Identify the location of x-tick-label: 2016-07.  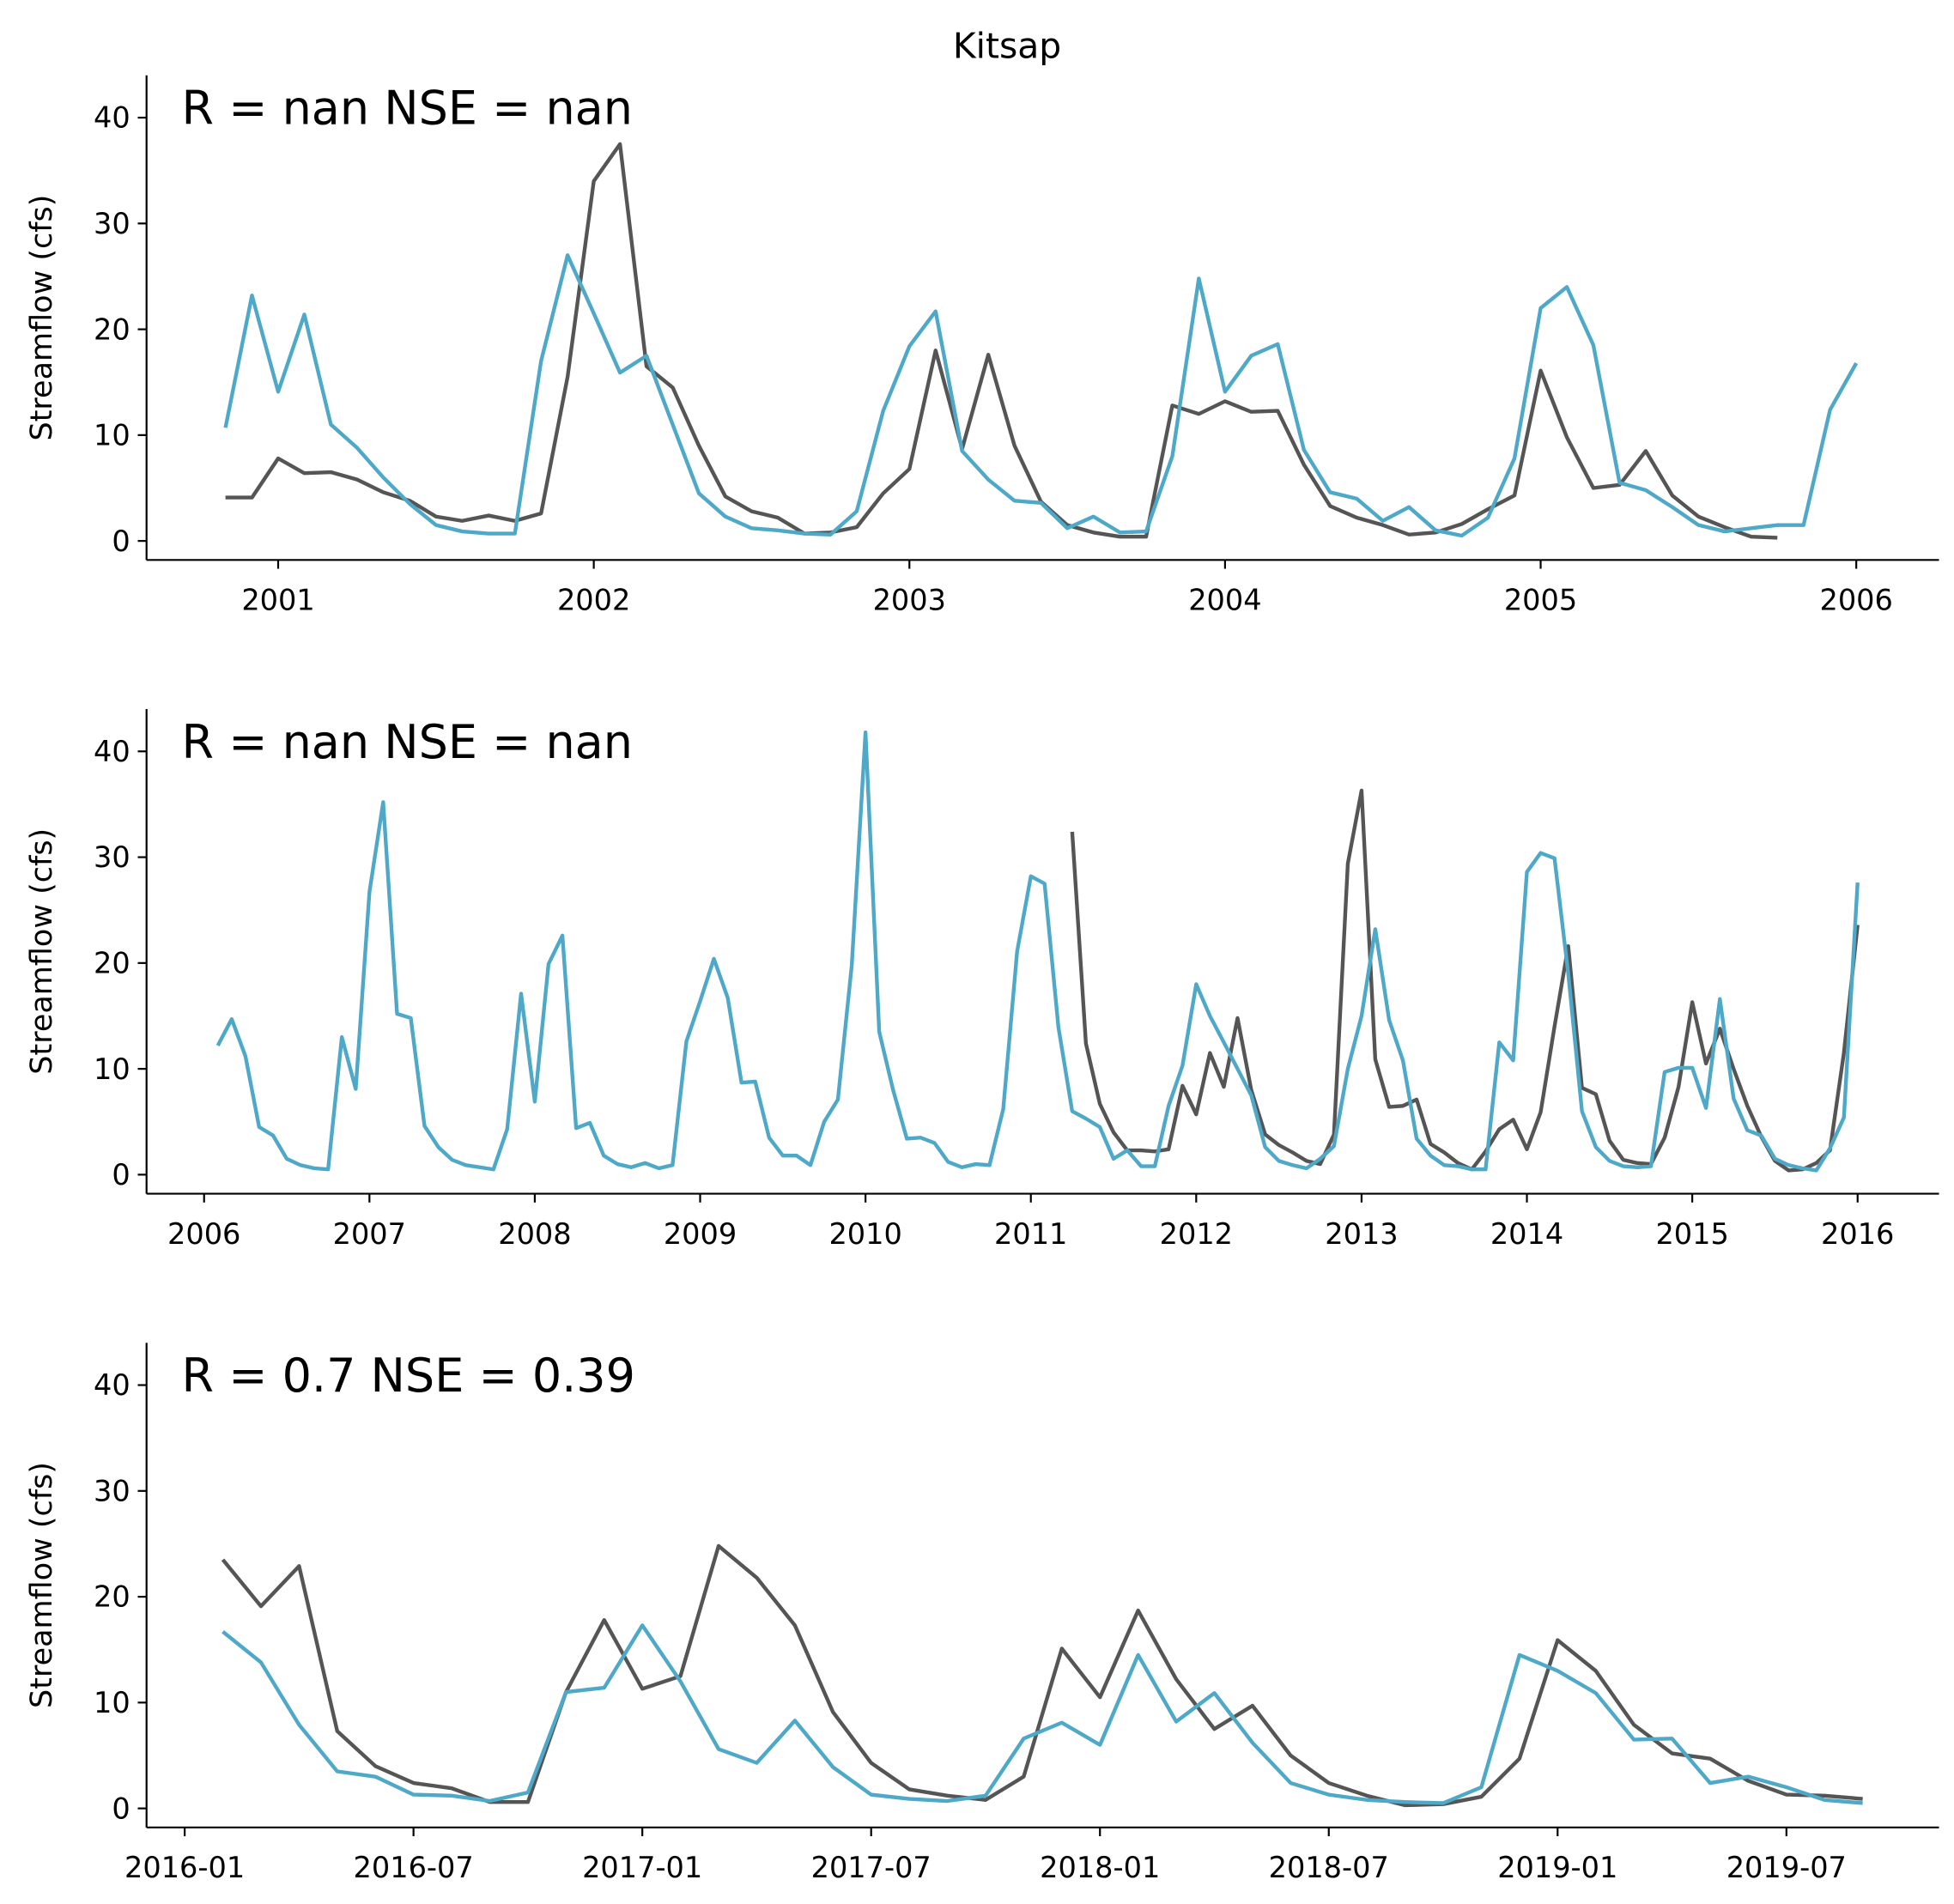
(414, 1868).